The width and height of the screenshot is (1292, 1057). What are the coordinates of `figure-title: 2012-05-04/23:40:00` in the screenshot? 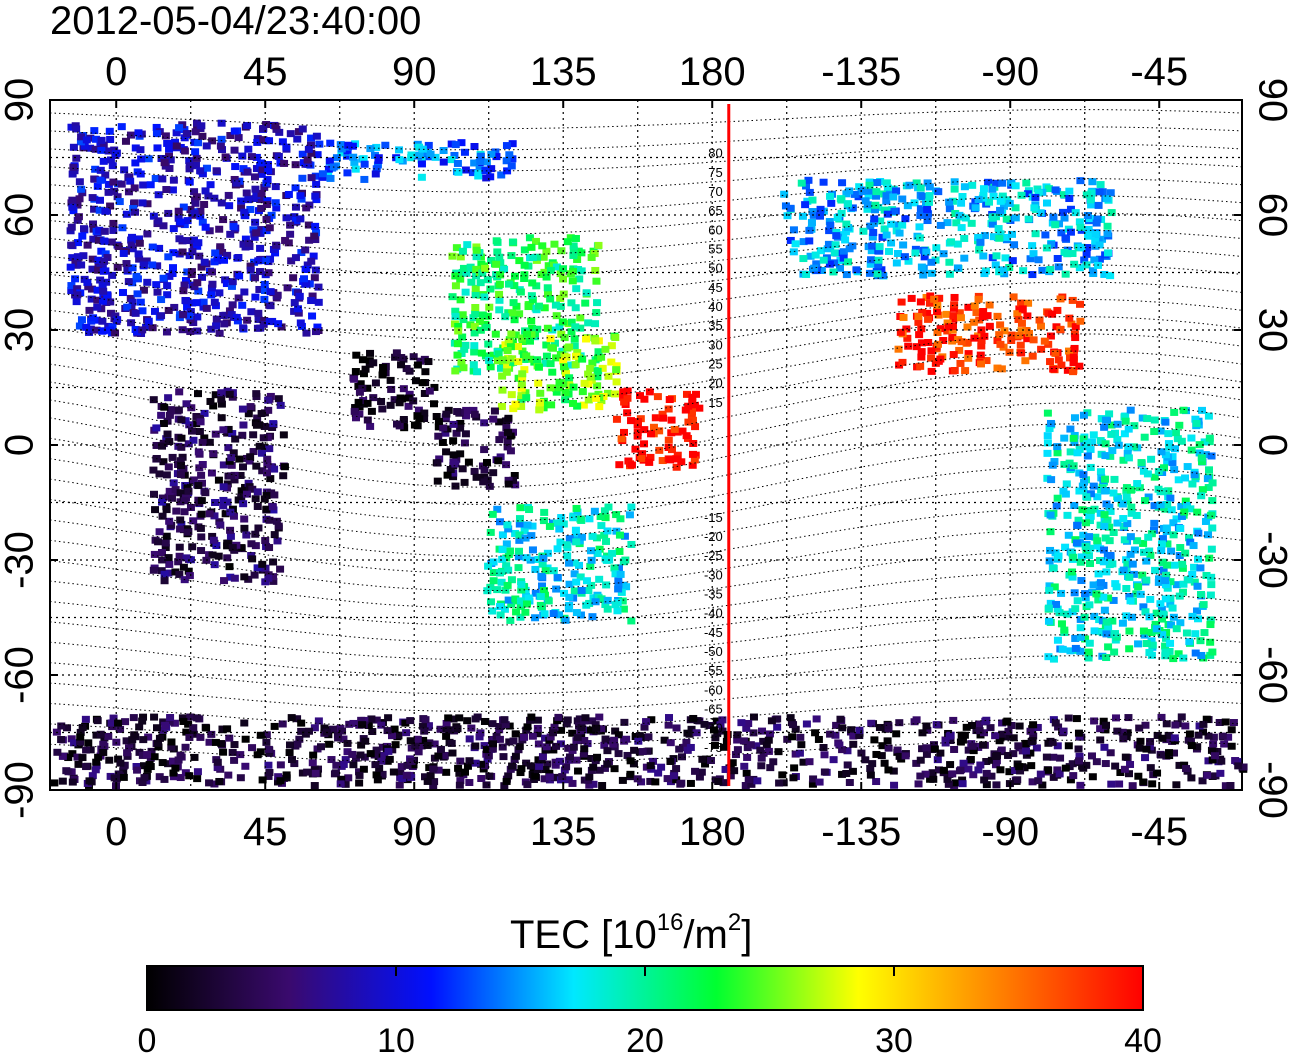 It's located at (235, 21).